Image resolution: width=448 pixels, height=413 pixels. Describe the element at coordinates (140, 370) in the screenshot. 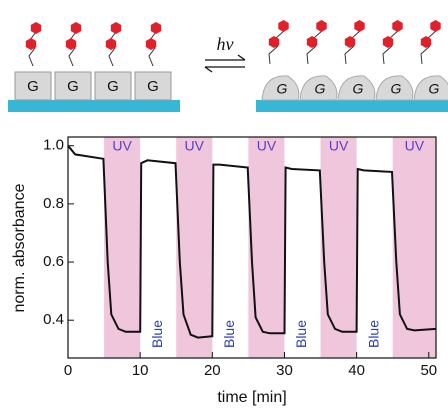

I see `x-tick-label: 10` at that location.